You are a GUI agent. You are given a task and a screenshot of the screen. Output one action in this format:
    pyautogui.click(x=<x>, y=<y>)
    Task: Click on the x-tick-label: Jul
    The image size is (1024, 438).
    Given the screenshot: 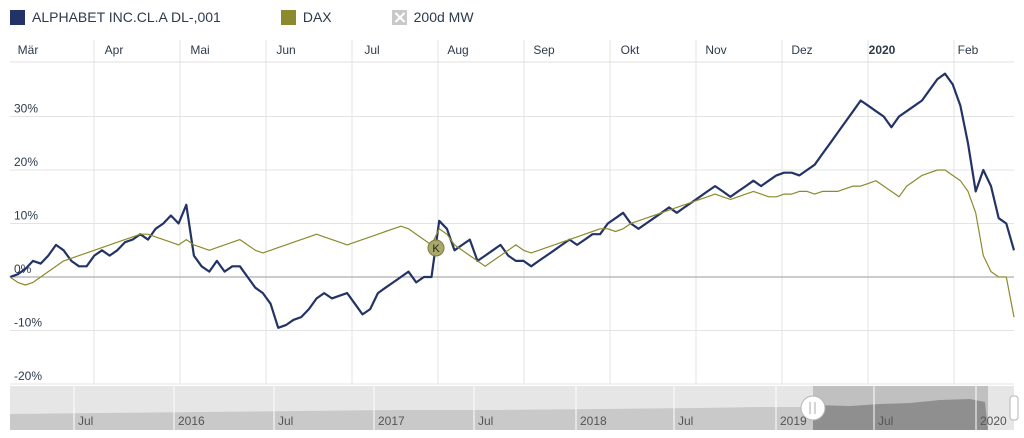 What is the action you would take?
    pyautogui.click(x=371, y=50)
    